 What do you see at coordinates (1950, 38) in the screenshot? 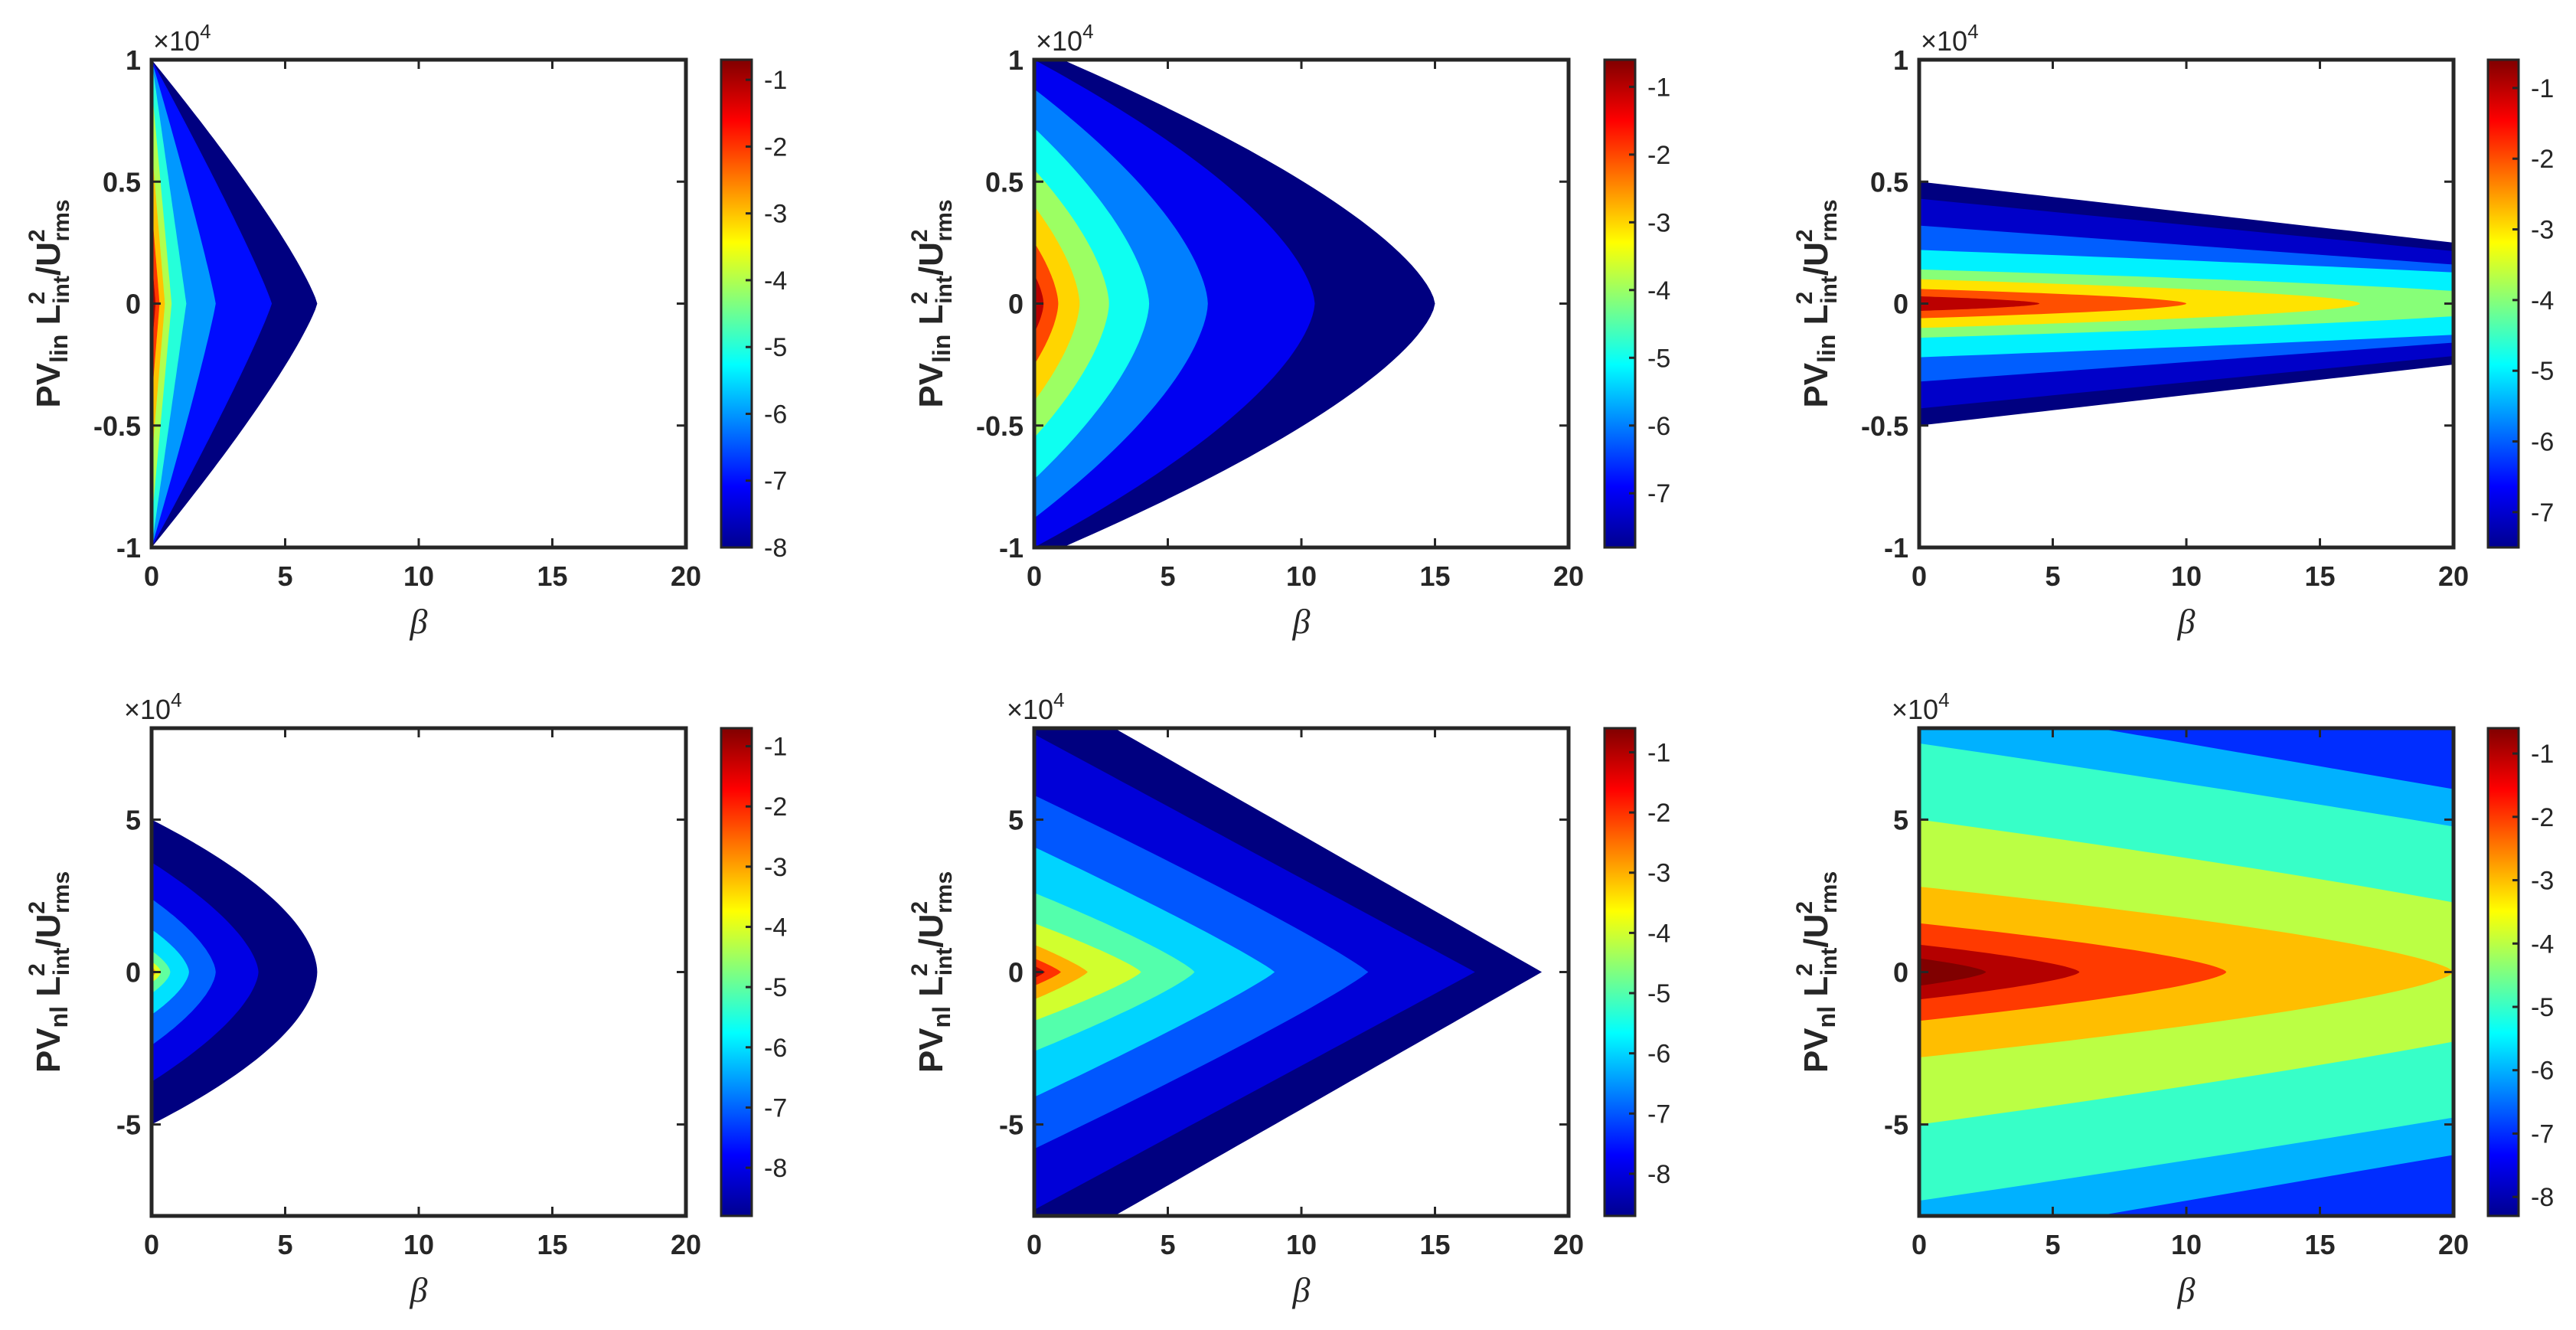
I see `y-scale-factor: ×10⁴` at bounding box center [1950, 38].